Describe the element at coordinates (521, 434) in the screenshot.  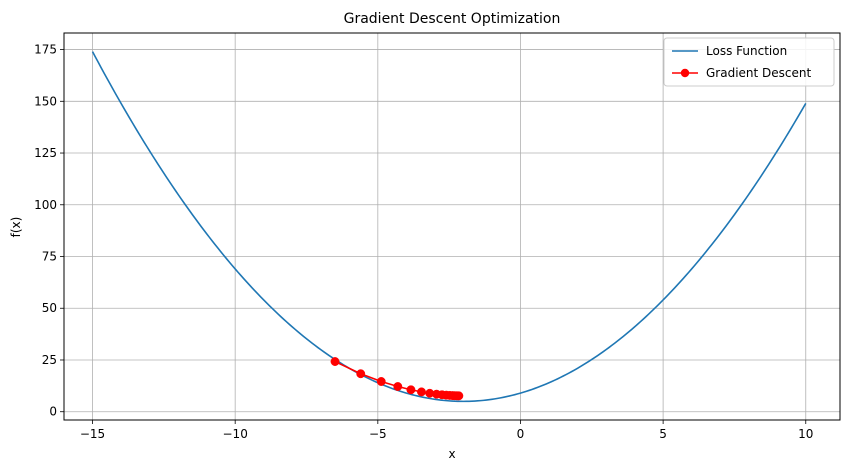
I see `x-tick-label: 0` at that location.